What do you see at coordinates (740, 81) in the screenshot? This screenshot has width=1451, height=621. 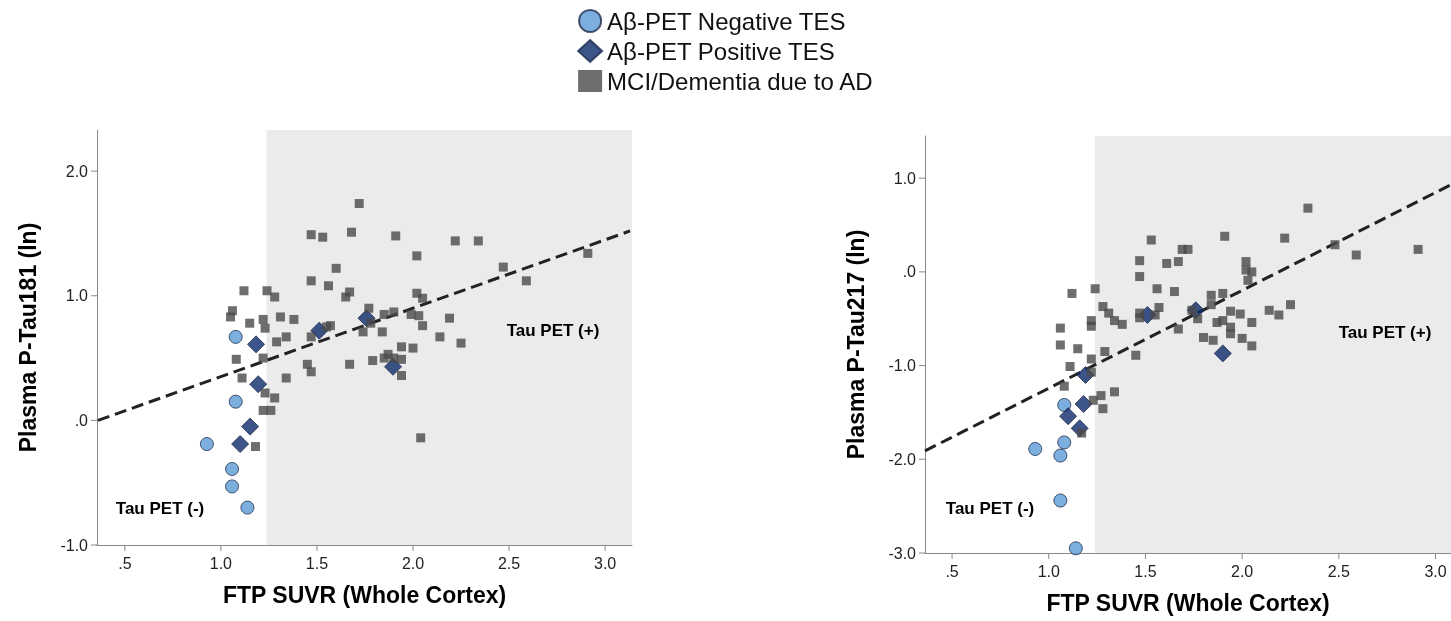 I see `legend-label: MCI/Dementia due to AD` at bounding box center [740, 81].